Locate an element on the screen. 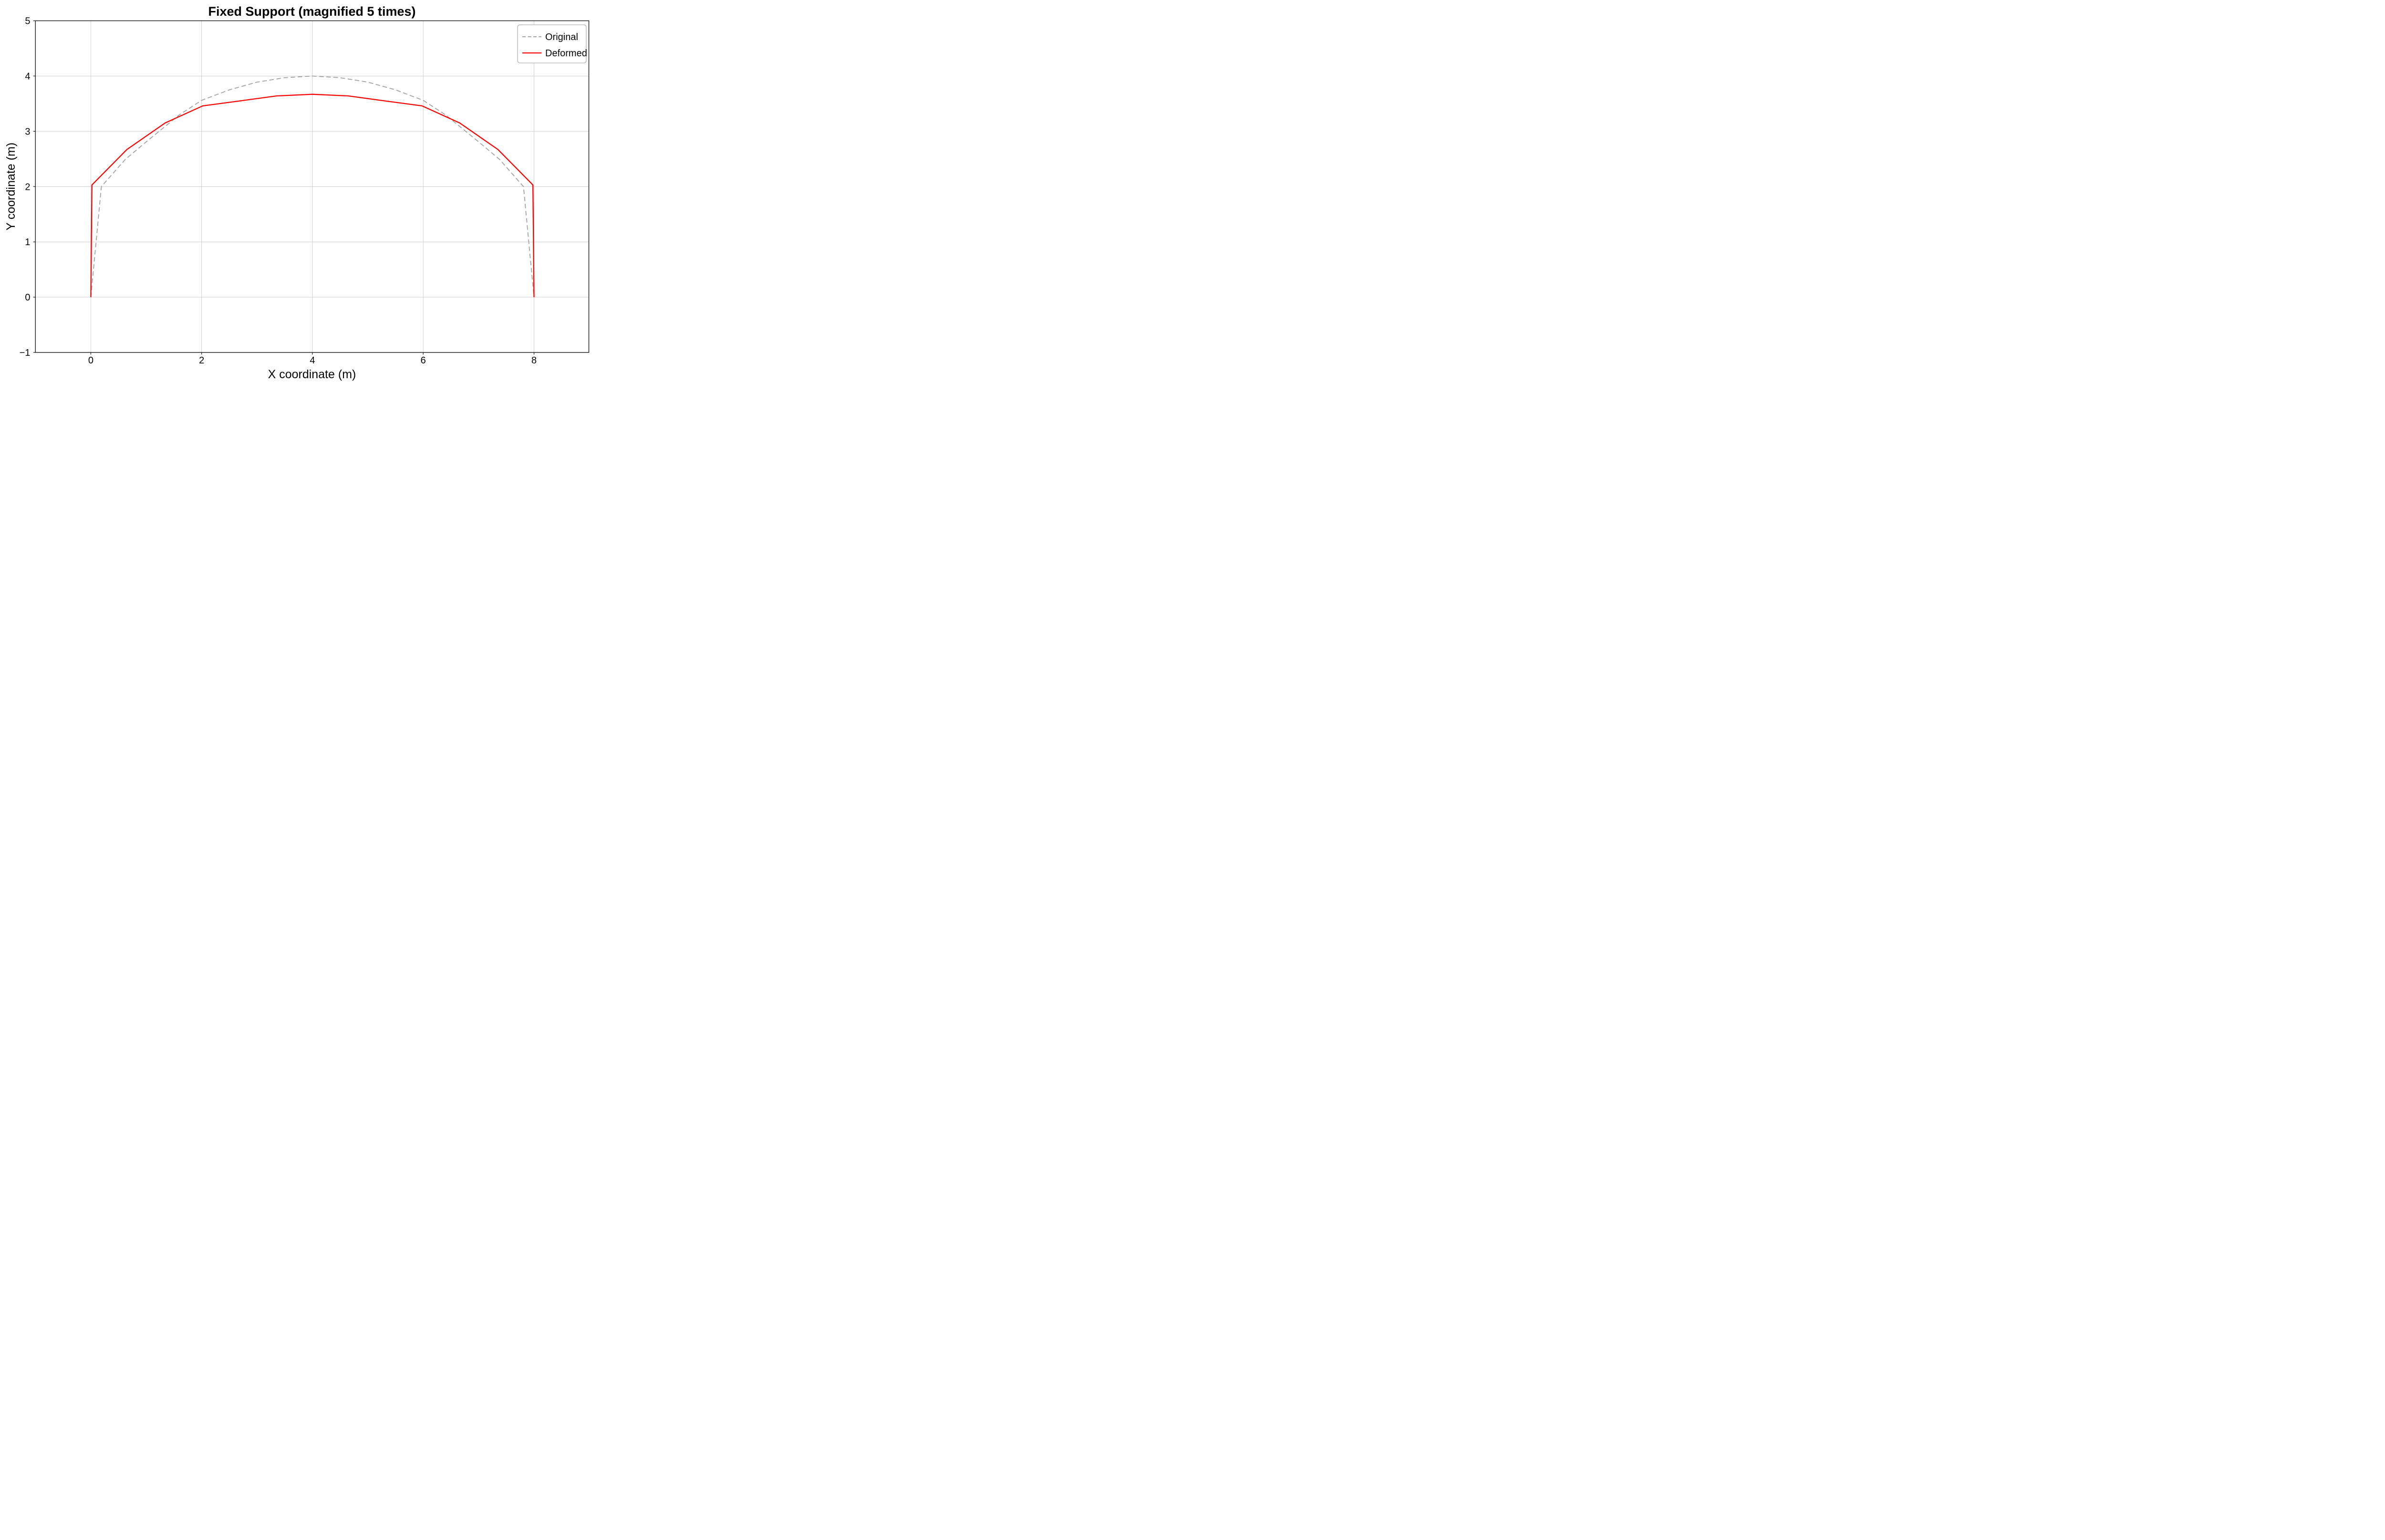  x-tick-label: 0 is located at coordinates (91, 360).